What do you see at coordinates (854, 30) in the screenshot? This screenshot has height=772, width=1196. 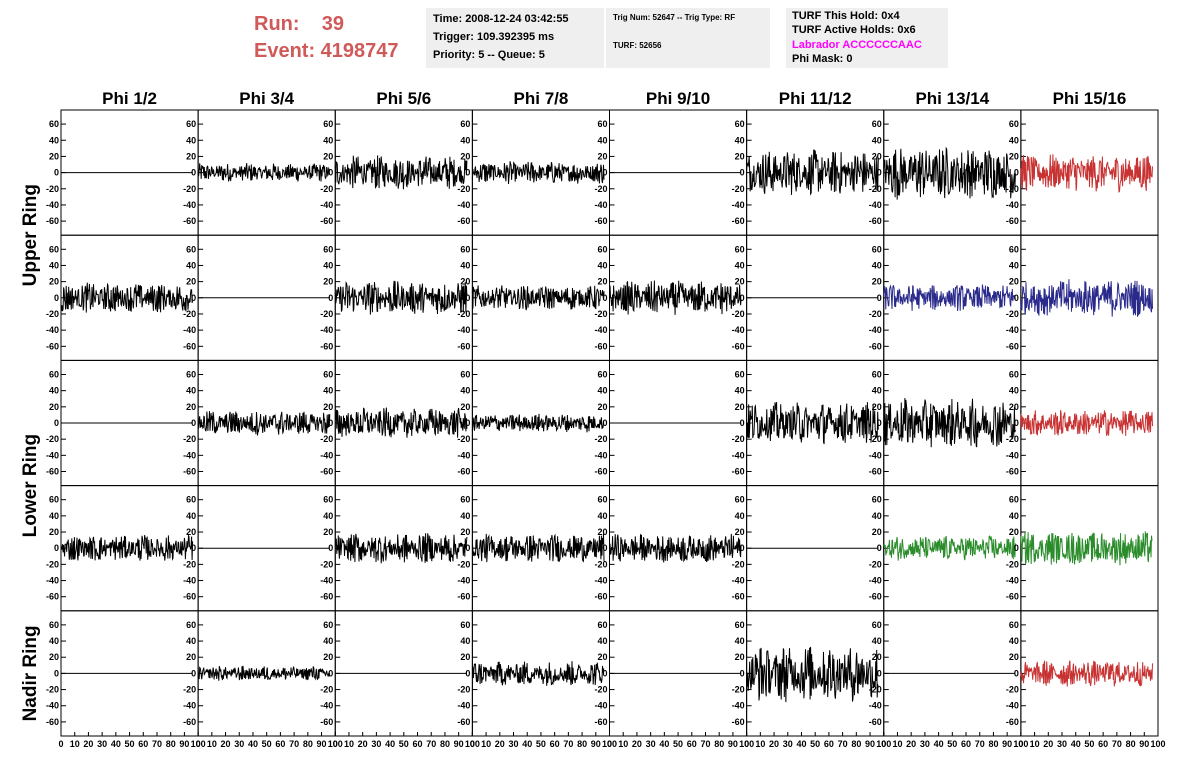 I see `turf-active-holds-text: TURF Active Holds: 0x6` at bounding box center [854, 30].